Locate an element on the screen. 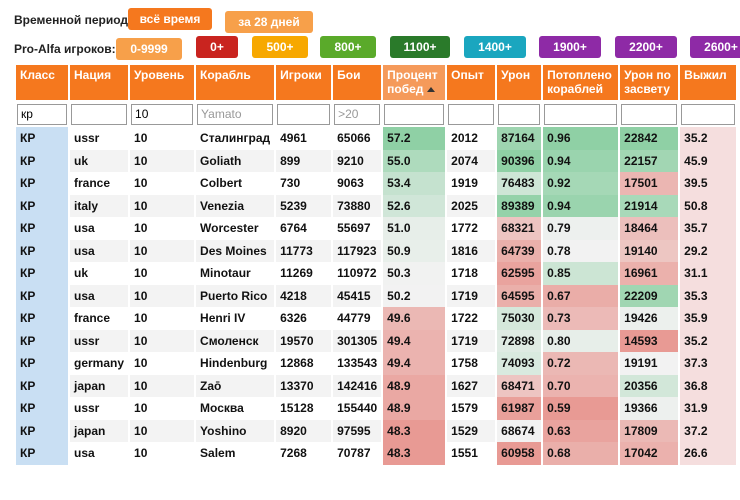 The height and width of the screenshot is (500, 740). col-header-ship: Корабль is located at coordinates (235, 83).